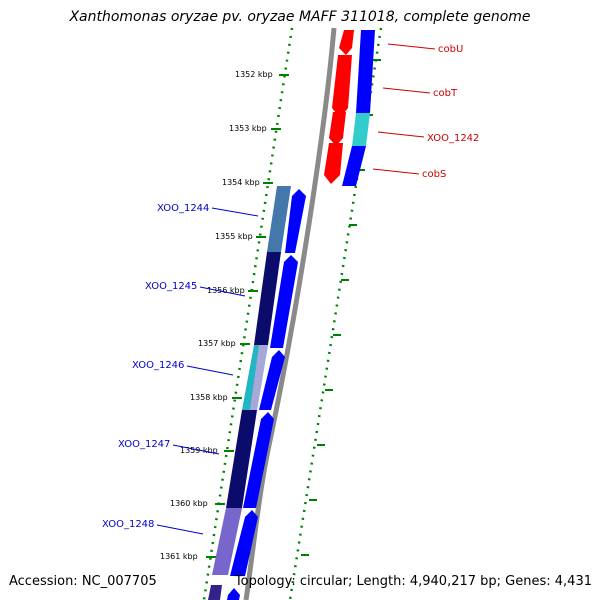 Image resolution: width=600 pixels, height=600 pixels. What do you see at coordinates (189, 503) in the screenshot?
I see `ruler-label-1360: 1360 kbp` at bounding box center [189, 503].